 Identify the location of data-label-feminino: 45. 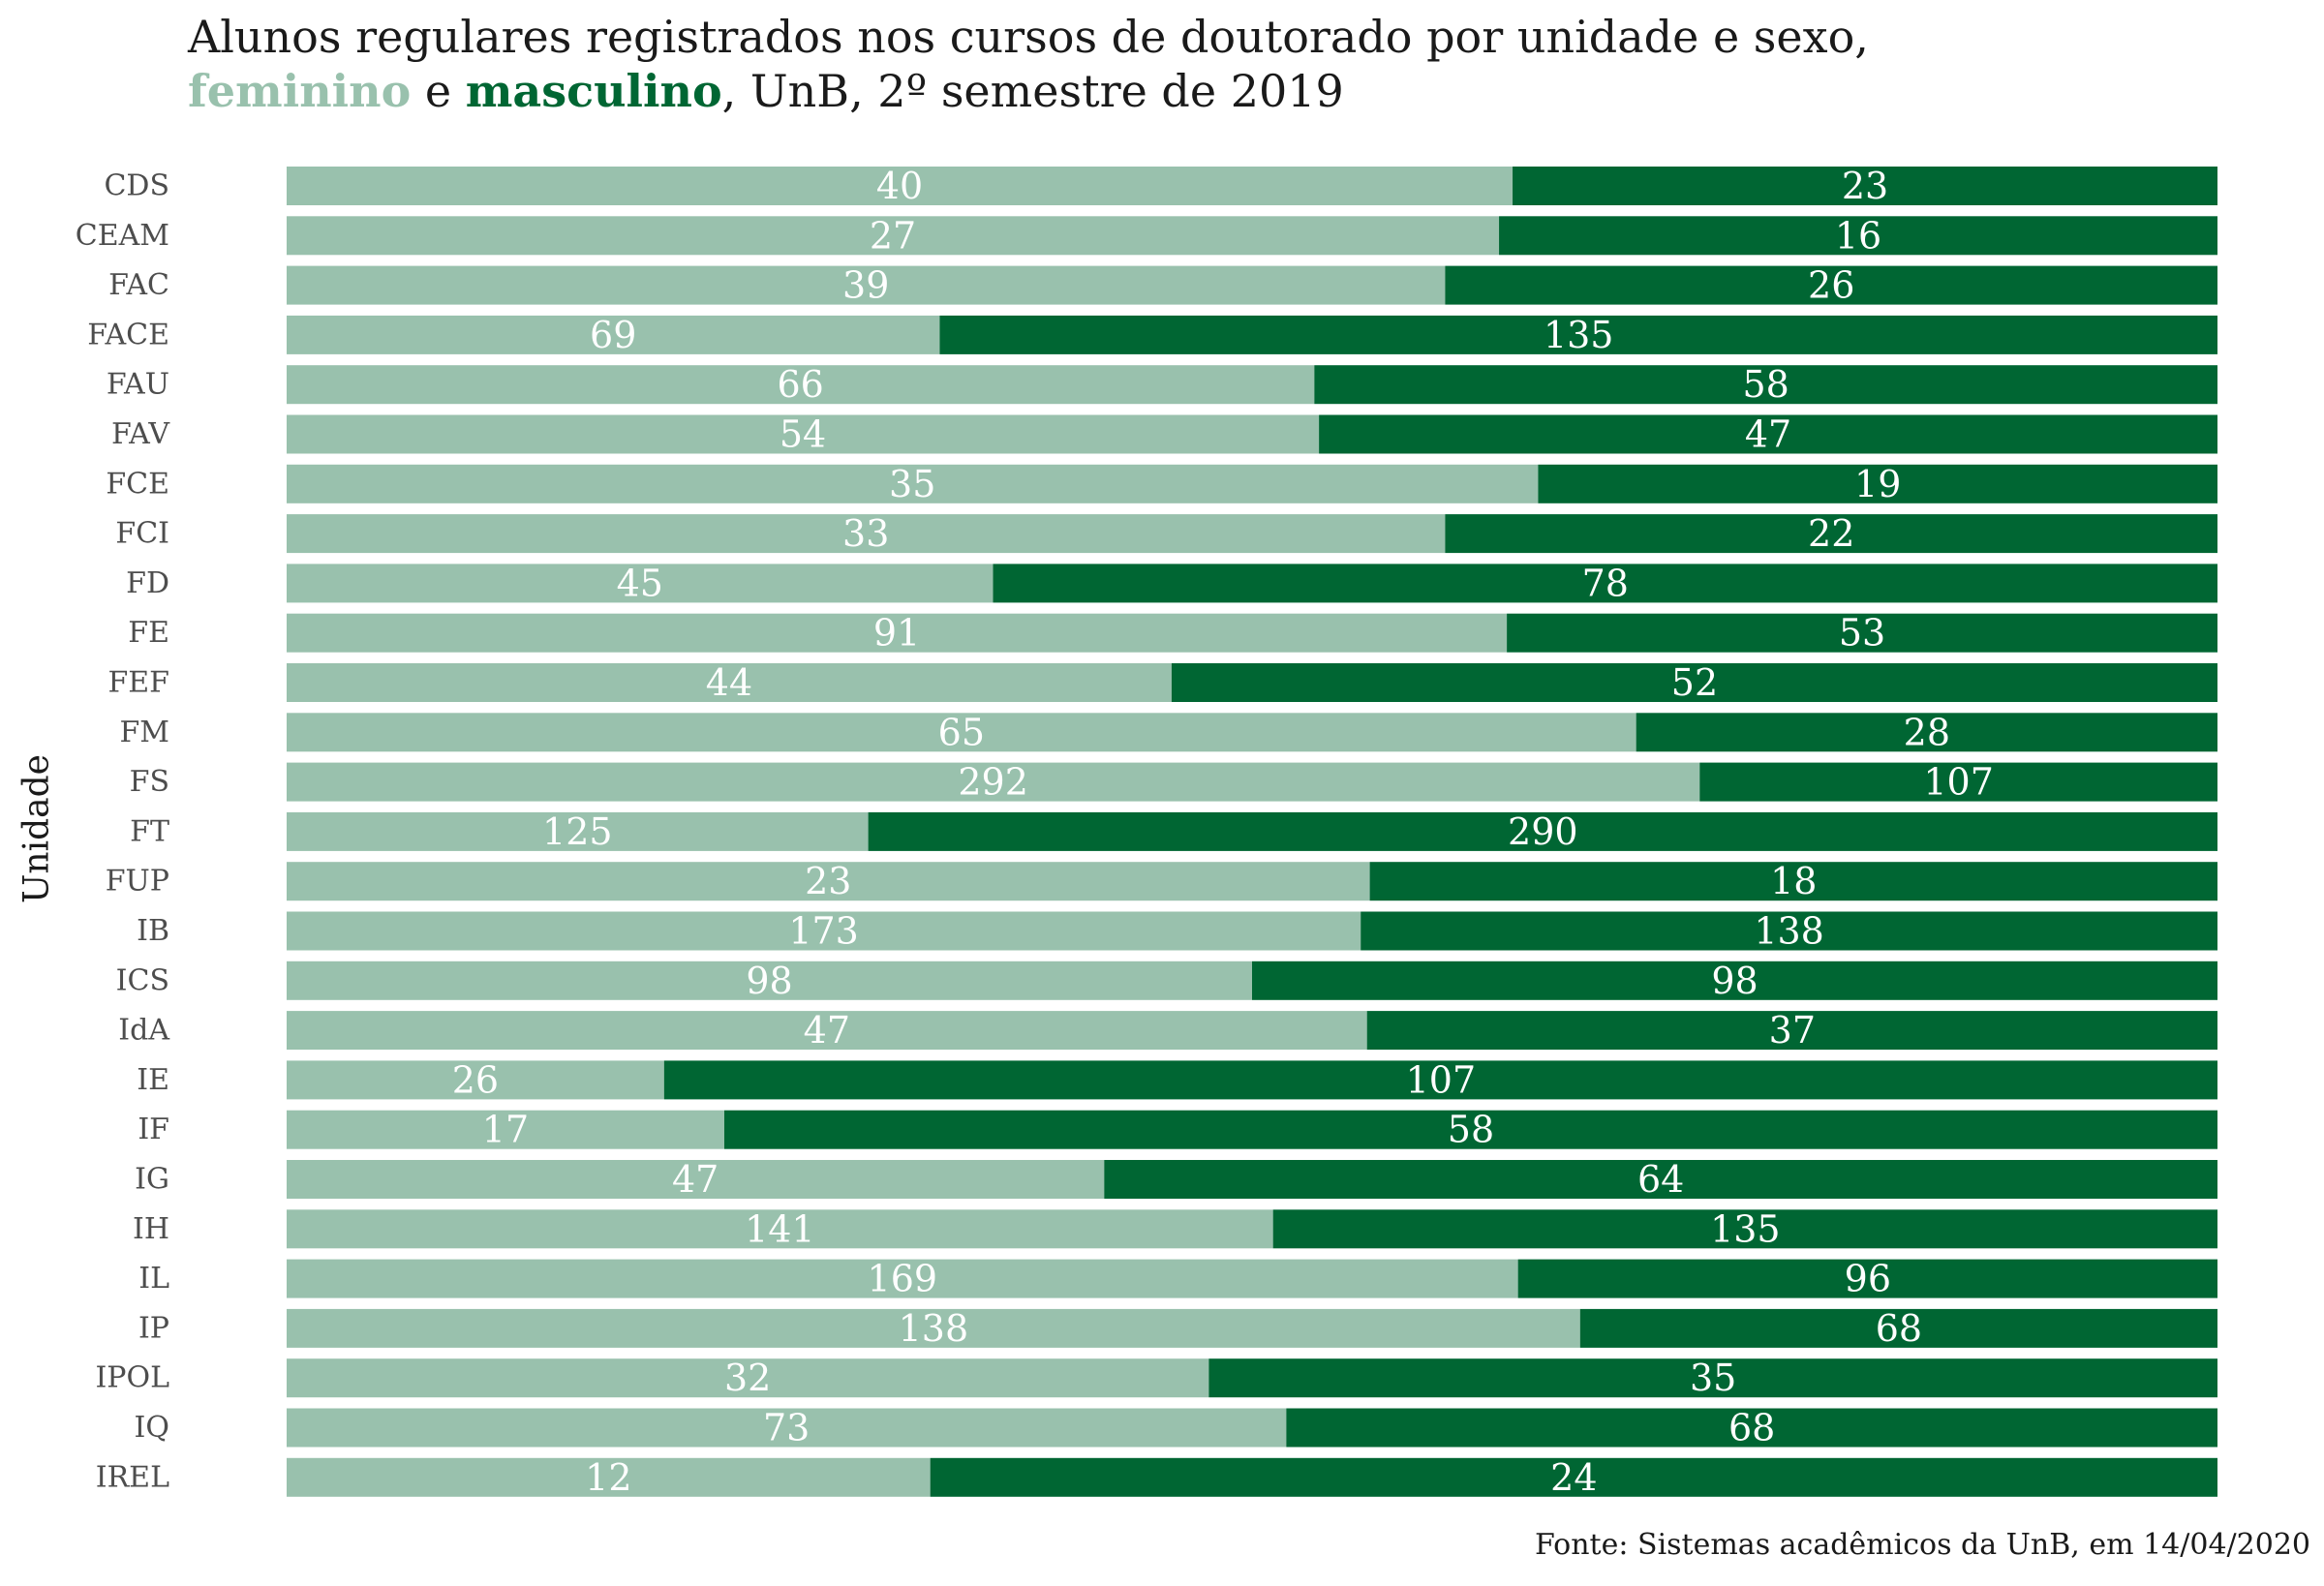
(640, 583).